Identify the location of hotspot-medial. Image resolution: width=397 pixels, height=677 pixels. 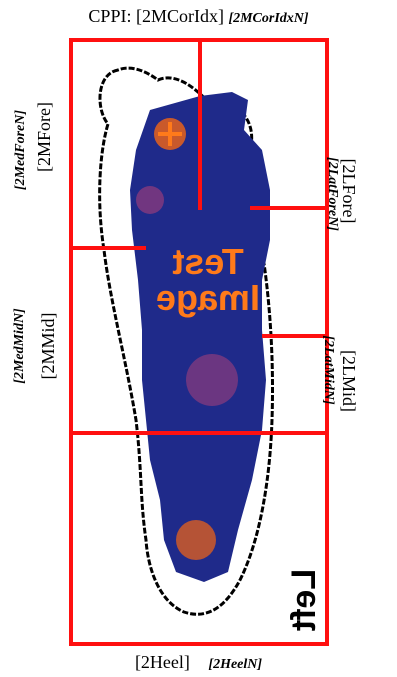
(150, 200).